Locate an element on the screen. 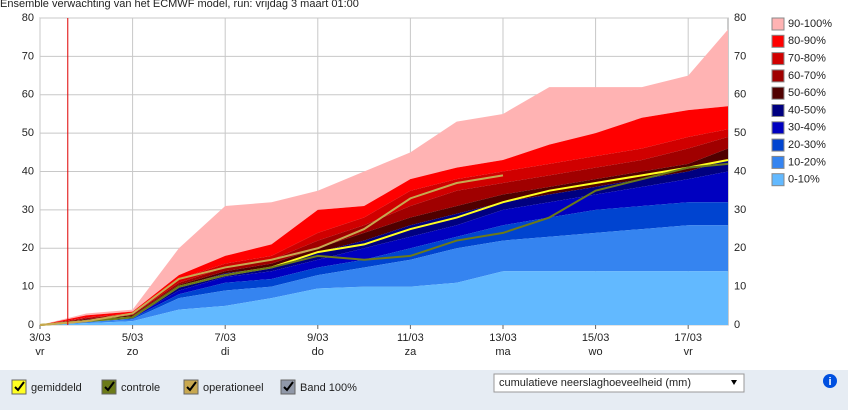  y-tick-label: 0 is located at coordinates (31, 325).